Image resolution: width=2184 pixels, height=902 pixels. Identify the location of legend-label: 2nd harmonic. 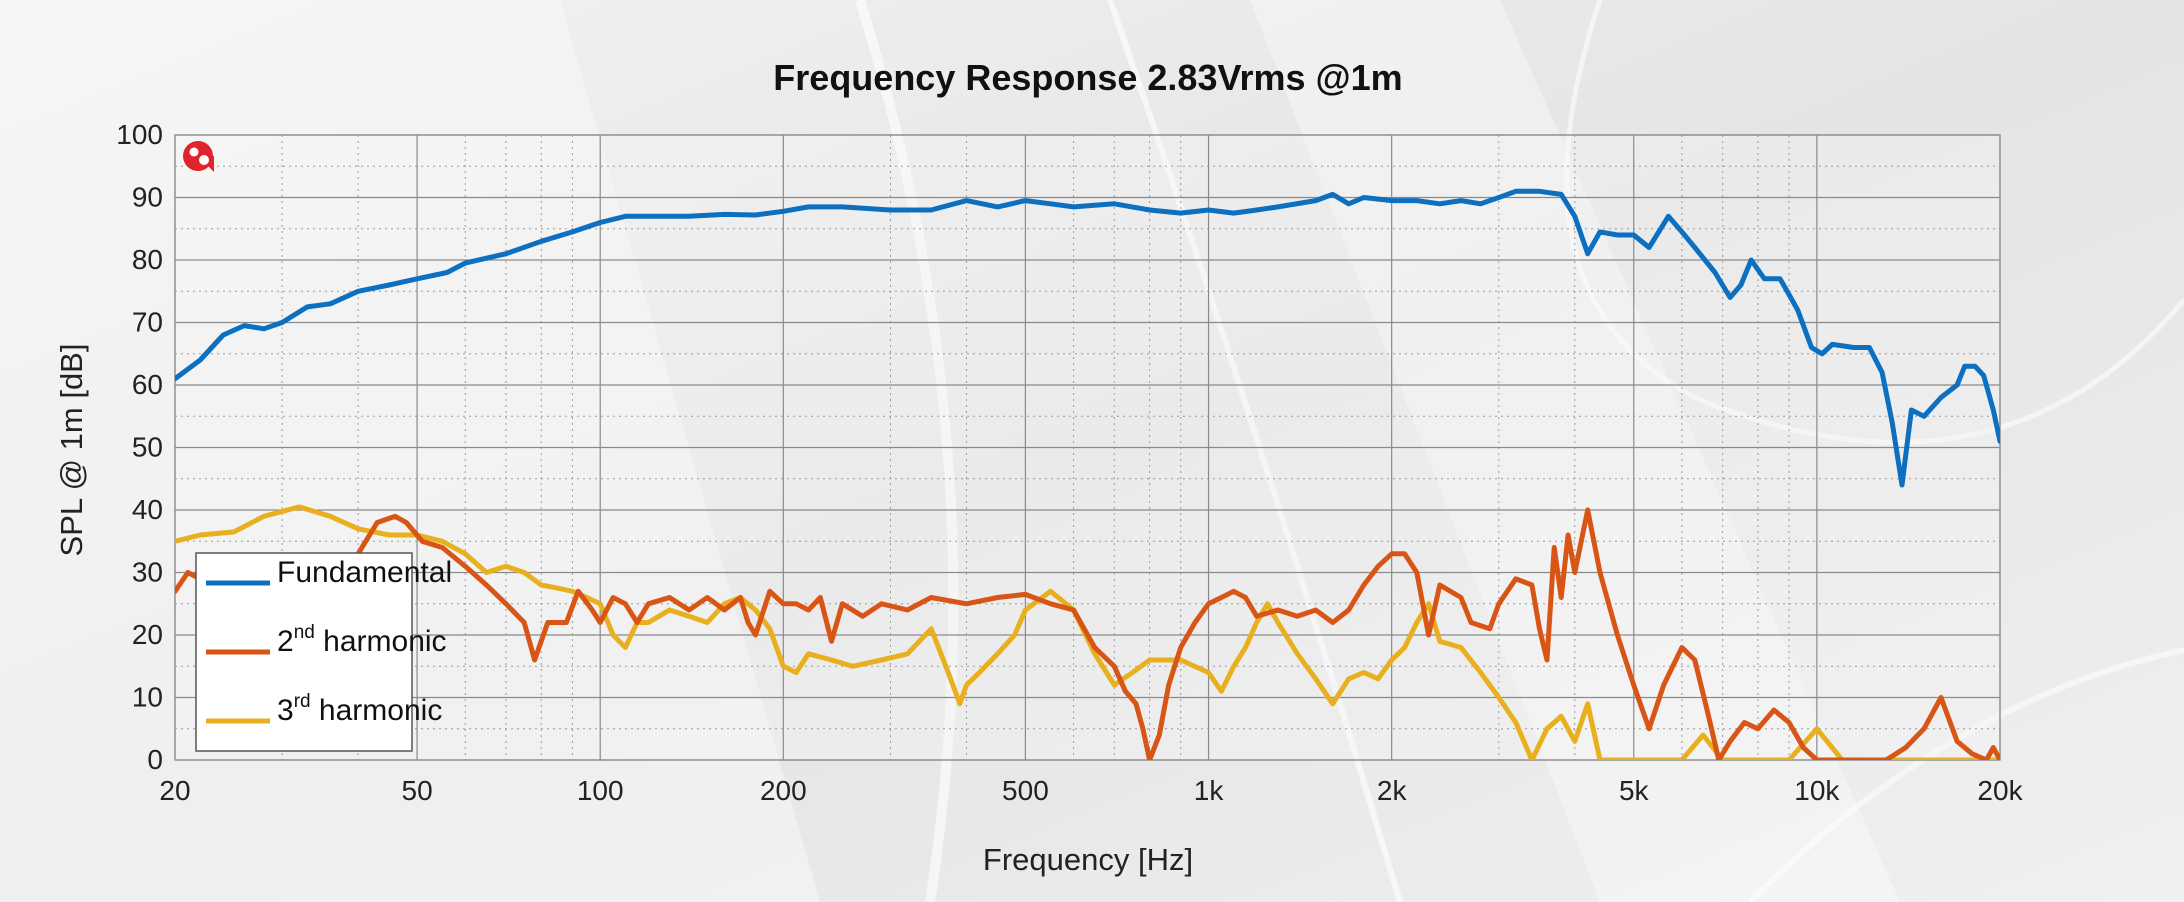
(362, 640).